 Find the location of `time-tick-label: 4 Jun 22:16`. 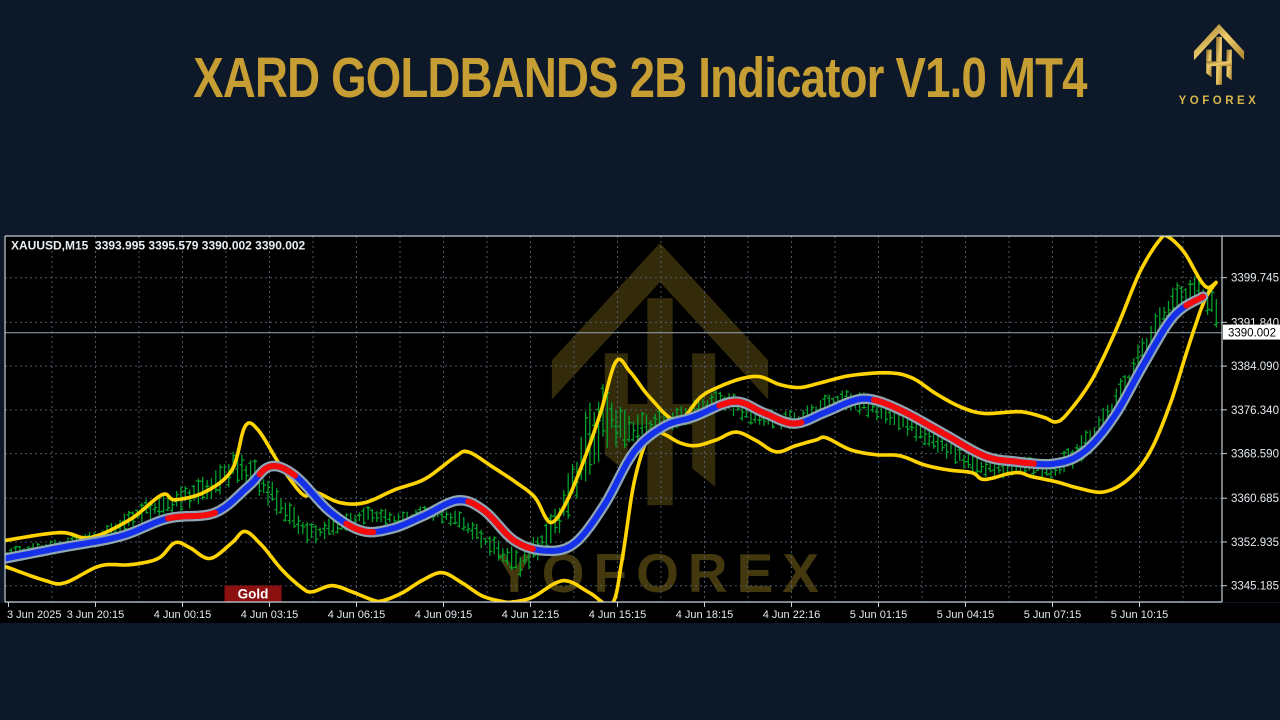

time-tick-label: 4 Jun 22:16 is located at coordinates (792, 615).